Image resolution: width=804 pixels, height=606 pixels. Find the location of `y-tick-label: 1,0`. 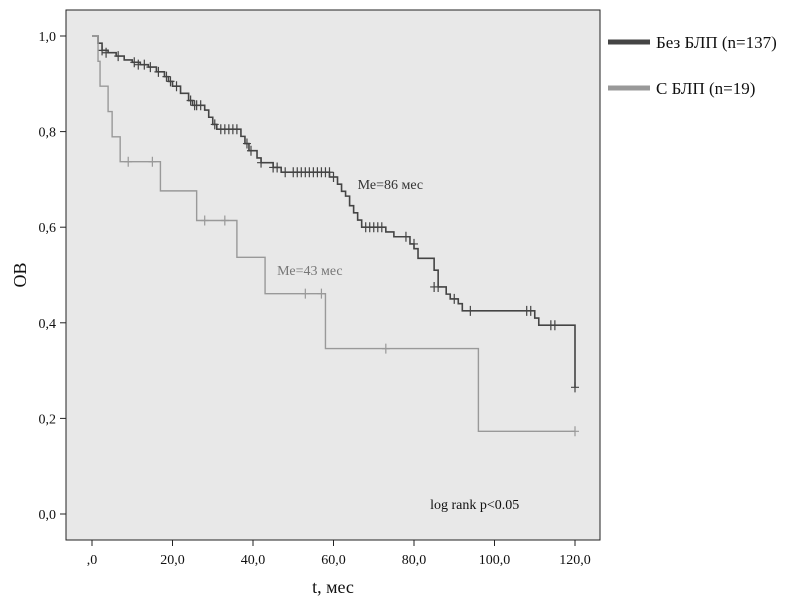

y-tick-label: 1,0 is located at coordinates (48, 37).